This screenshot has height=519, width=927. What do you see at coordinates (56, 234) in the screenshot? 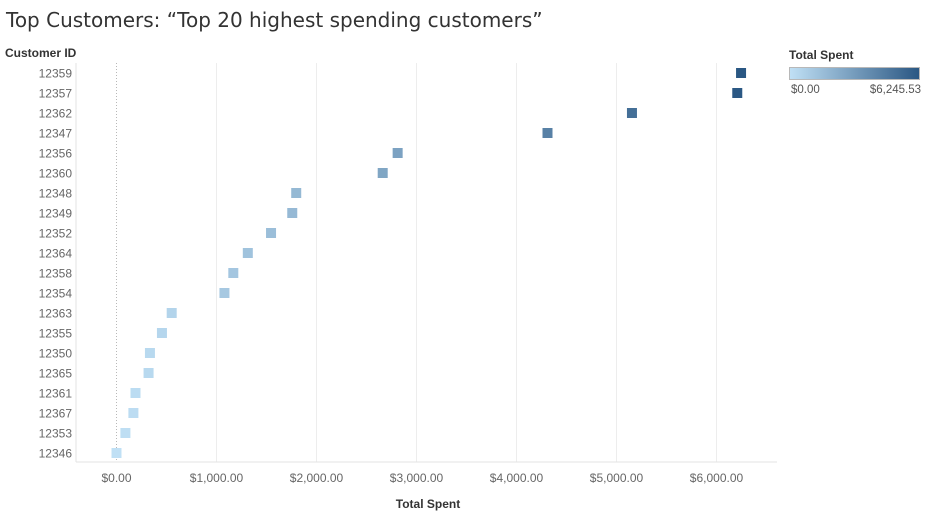
I see `y-tick-label: 12352` at bounding box center [56, 234].